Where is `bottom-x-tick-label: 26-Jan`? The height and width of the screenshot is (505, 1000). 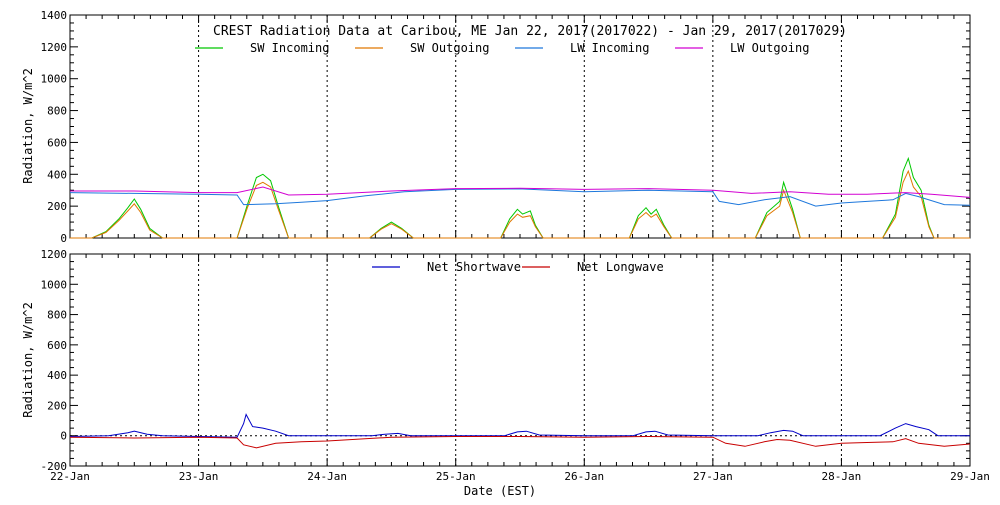
bottom-x-tick-label: 26-Jan is located at coordinates (584, 476).